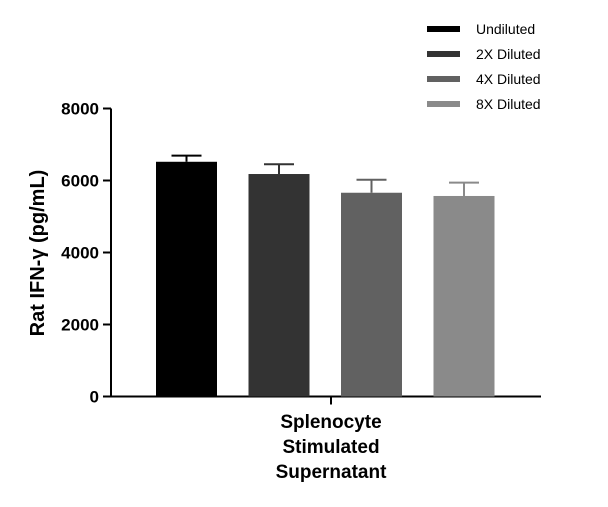  What do you see at coordinates (80, 325) in the screenshot?
I see `y-tick-label: 2000` at bounding box center [80, 325].